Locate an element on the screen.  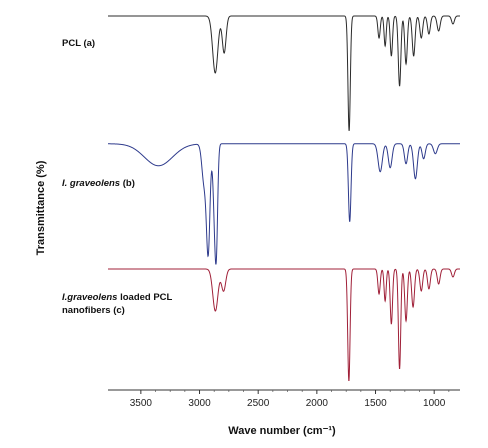
x-tick-label: 3000 is located at coordinates (199, 403).